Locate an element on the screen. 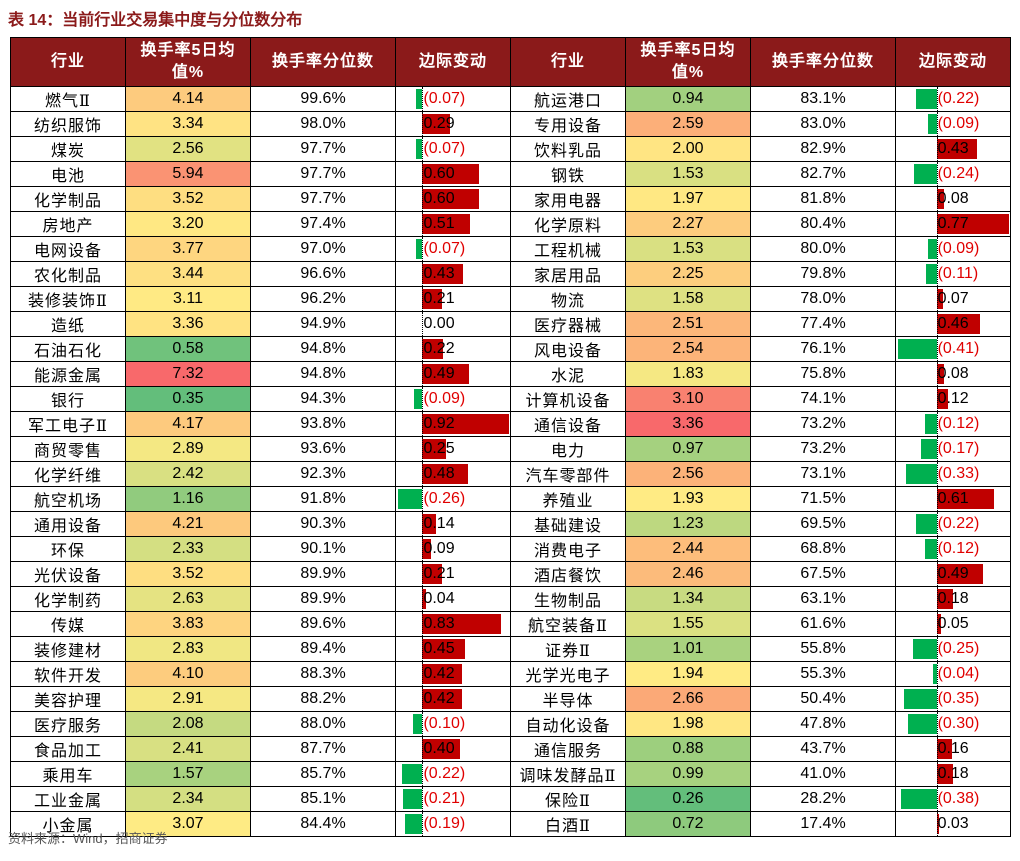 This screenshot has height=861, width=1020. percentile-cell: 61.6% is located at coordinates (823, 624).